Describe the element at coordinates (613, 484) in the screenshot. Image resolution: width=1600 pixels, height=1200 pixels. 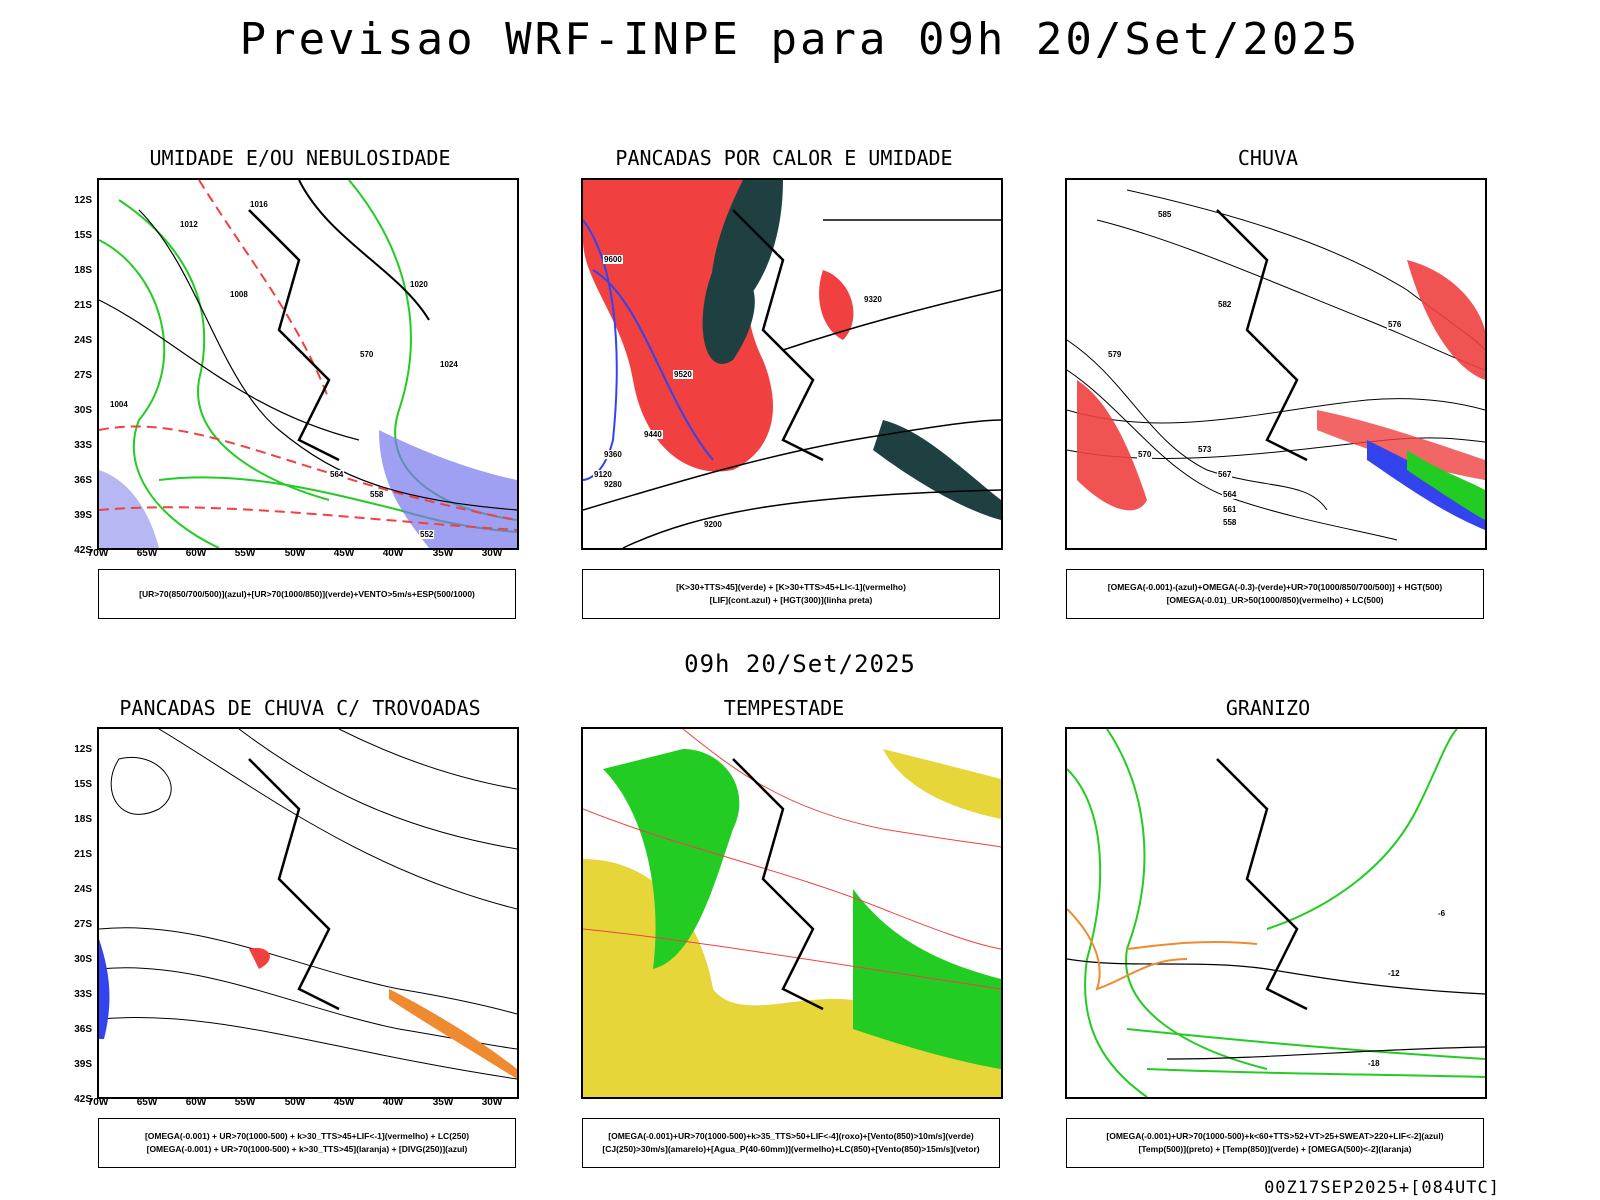
I see `contour-label: 9280` at that location.